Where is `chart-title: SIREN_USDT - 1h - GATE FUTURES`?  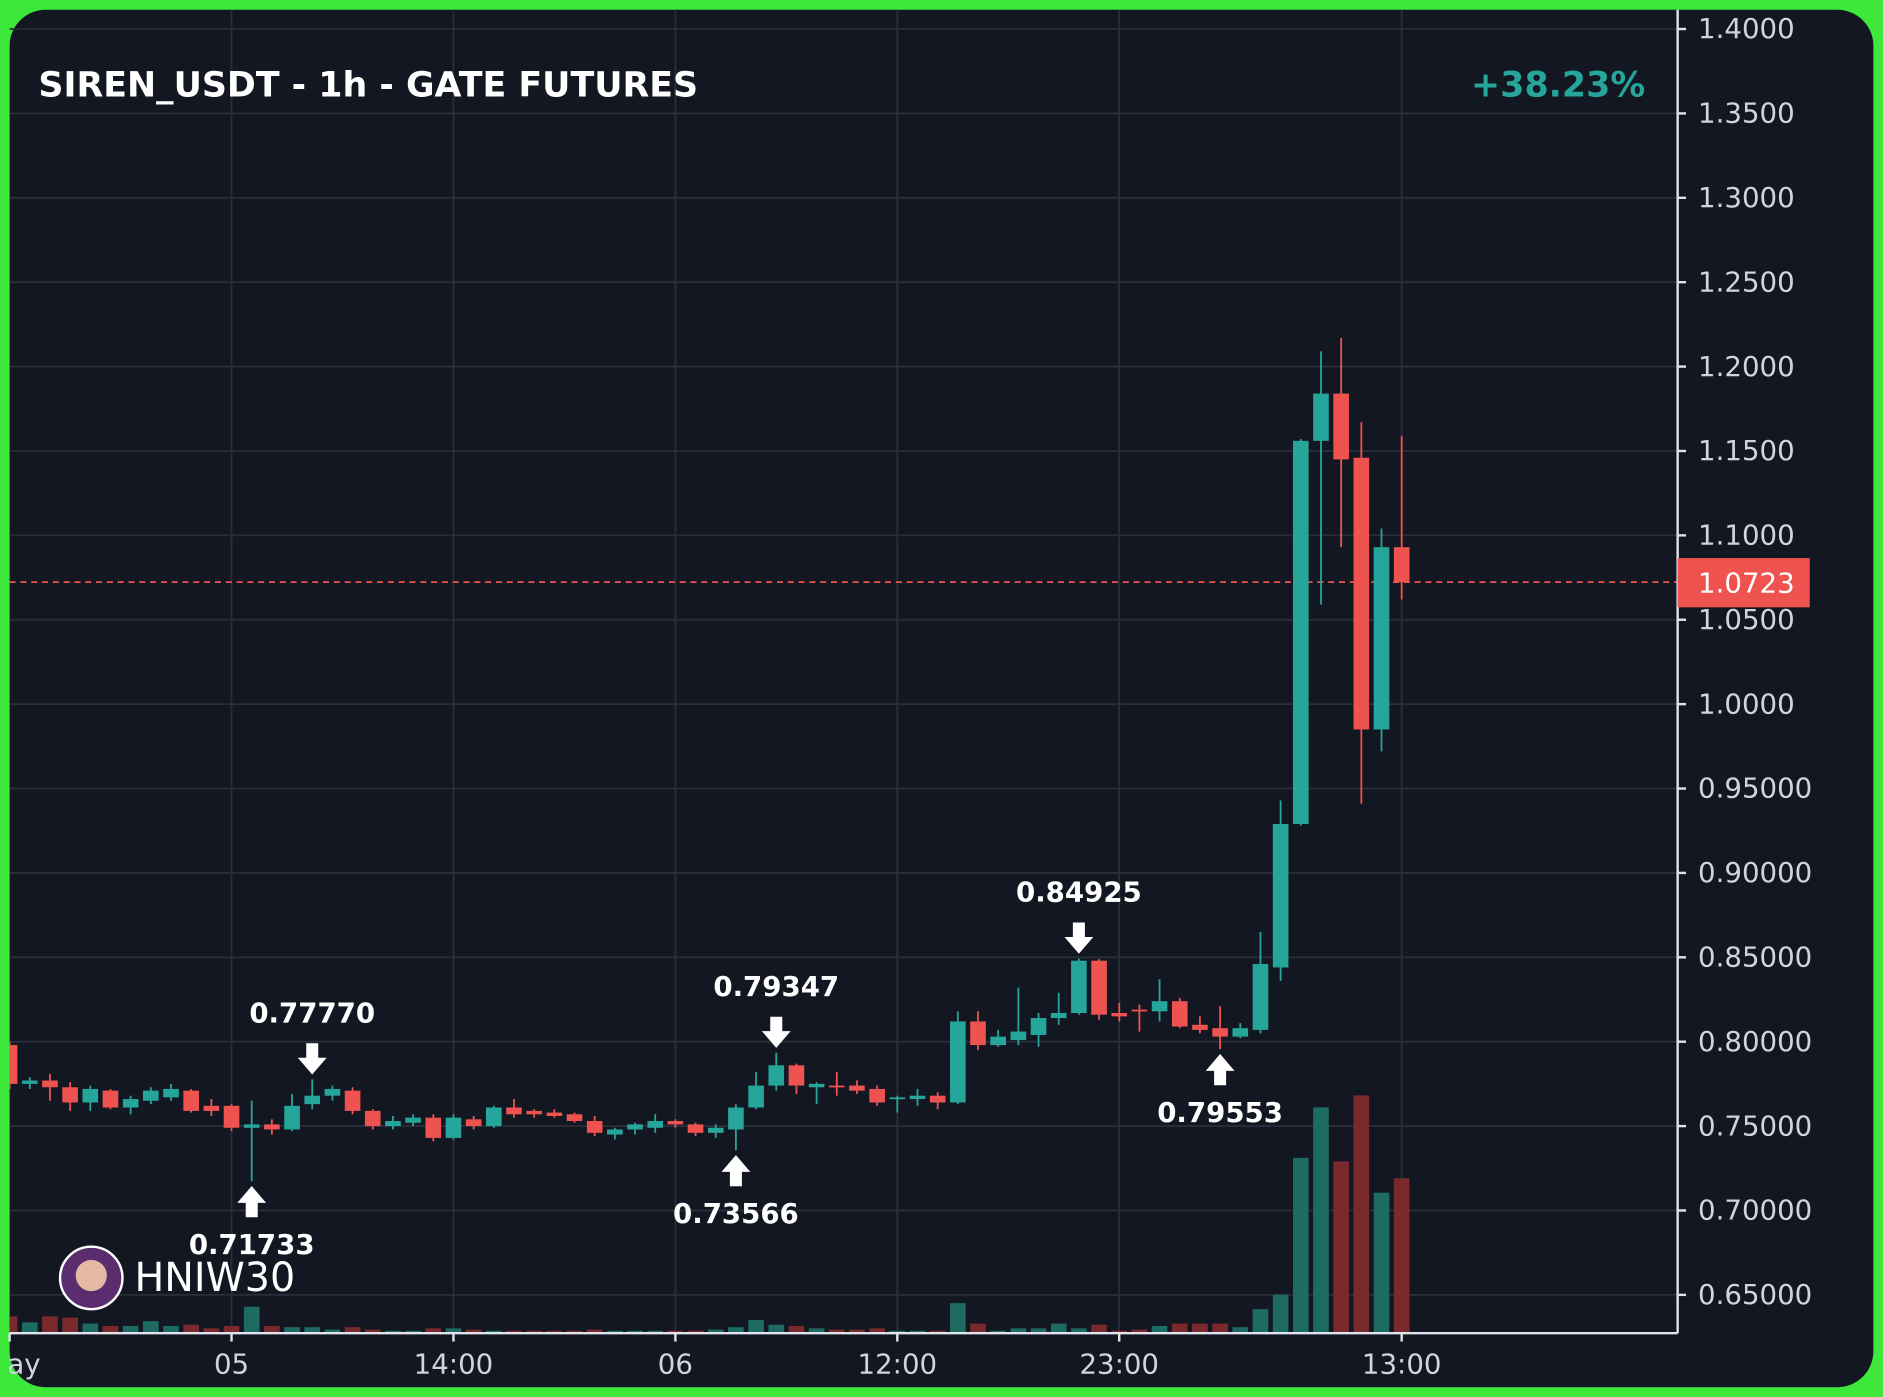
chart-title: SIREN_USDT - 1h - GATE FUTURES is located at coordinates (368, 86).